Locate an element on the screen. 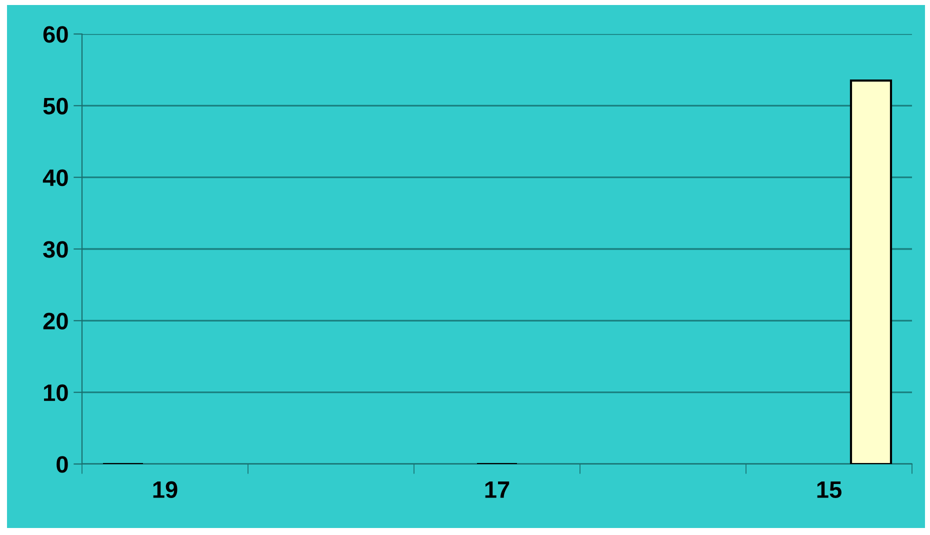 The image size is (930, 535). y-tick-label: 0 is located at coordinates (62, 464).